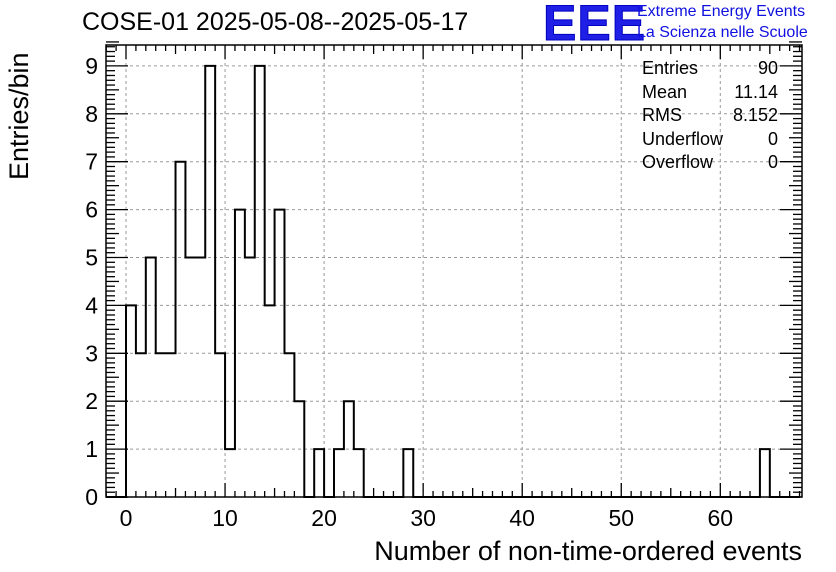 This screenshot has width=836, height=572. What do you see at coordinates (755, 115) in the screenshot?
I see `stats-value: 8.152` at bounding box center [755, 115].